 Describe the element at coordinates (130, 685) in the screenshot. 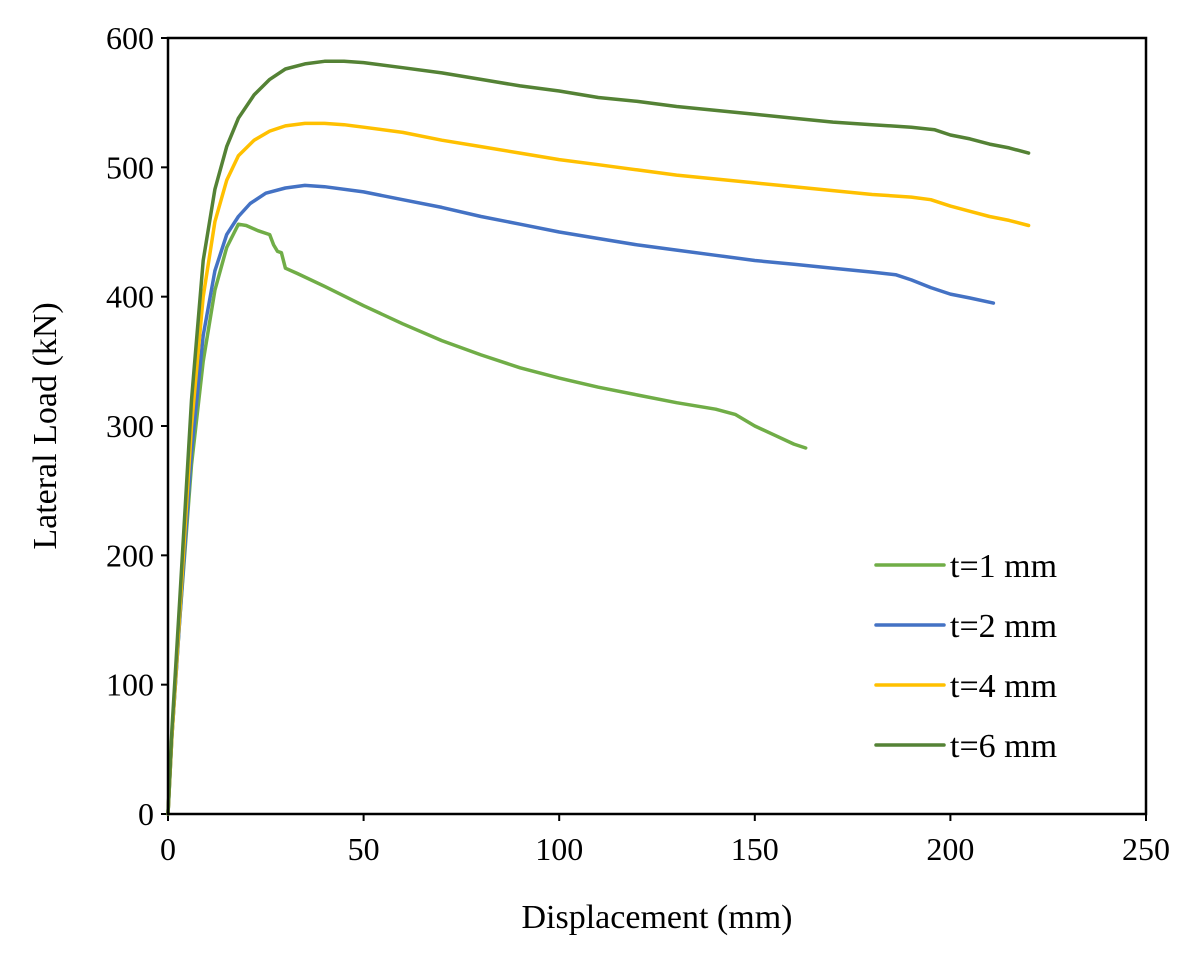

I see `y-tick-label: 100` at that location.